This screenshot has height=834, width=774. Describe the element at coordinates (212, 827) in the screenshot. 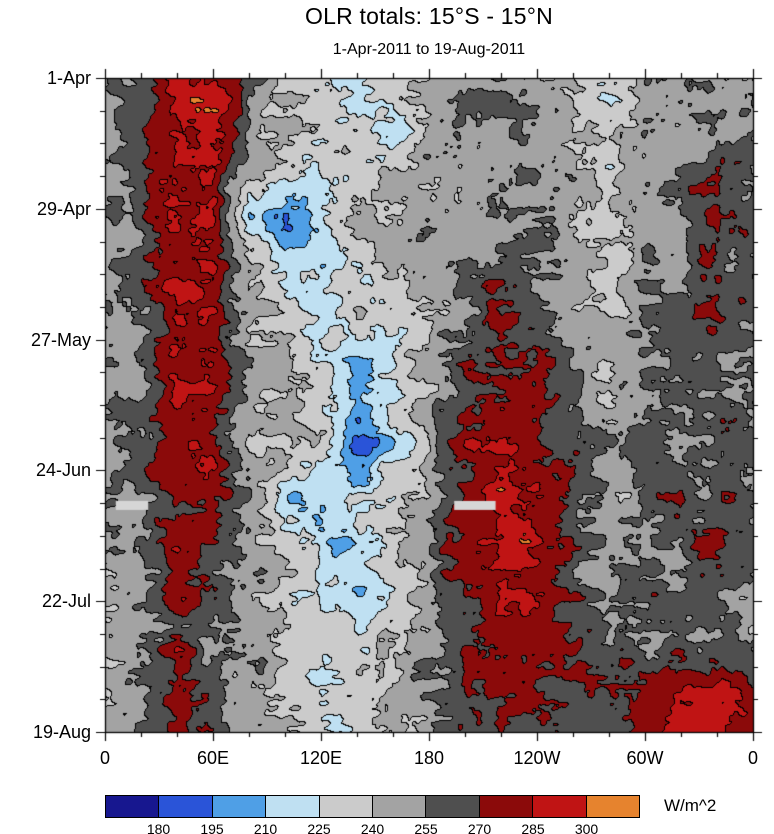

I see `colorbar-tick-label: 195` at that location.